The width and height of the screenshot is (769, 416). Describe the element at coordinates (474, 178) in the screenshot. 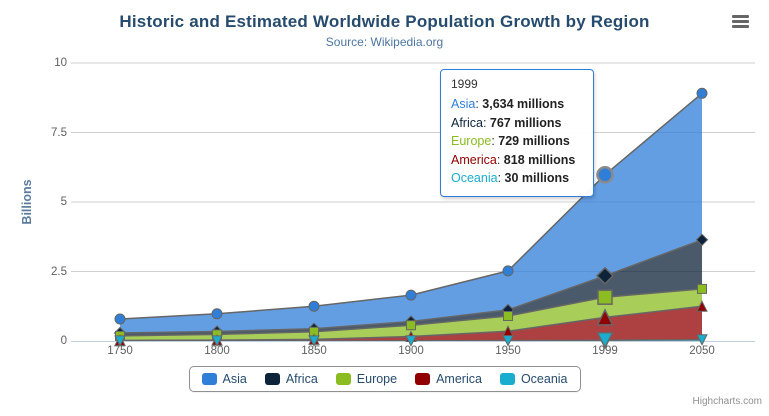

I see `tooltip-series-name: Oceania` at that location.